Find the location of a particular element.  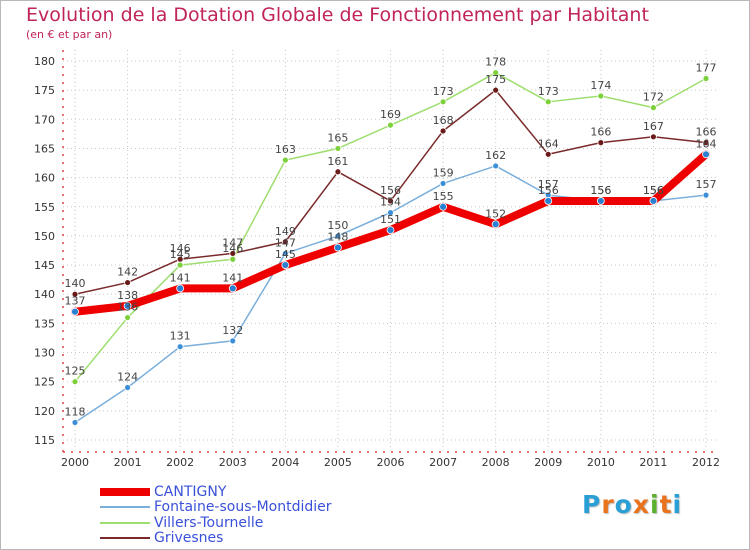

legend-item-1: Fontaine-sous-Montdidier is located at coordinates (216, 507).